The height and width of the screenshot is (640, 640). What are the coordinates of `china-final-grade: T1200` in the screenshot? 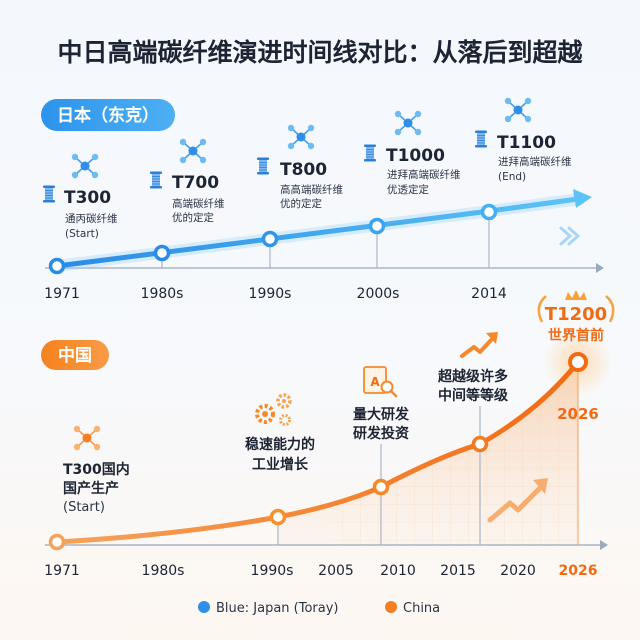 It's located at (576, 314).